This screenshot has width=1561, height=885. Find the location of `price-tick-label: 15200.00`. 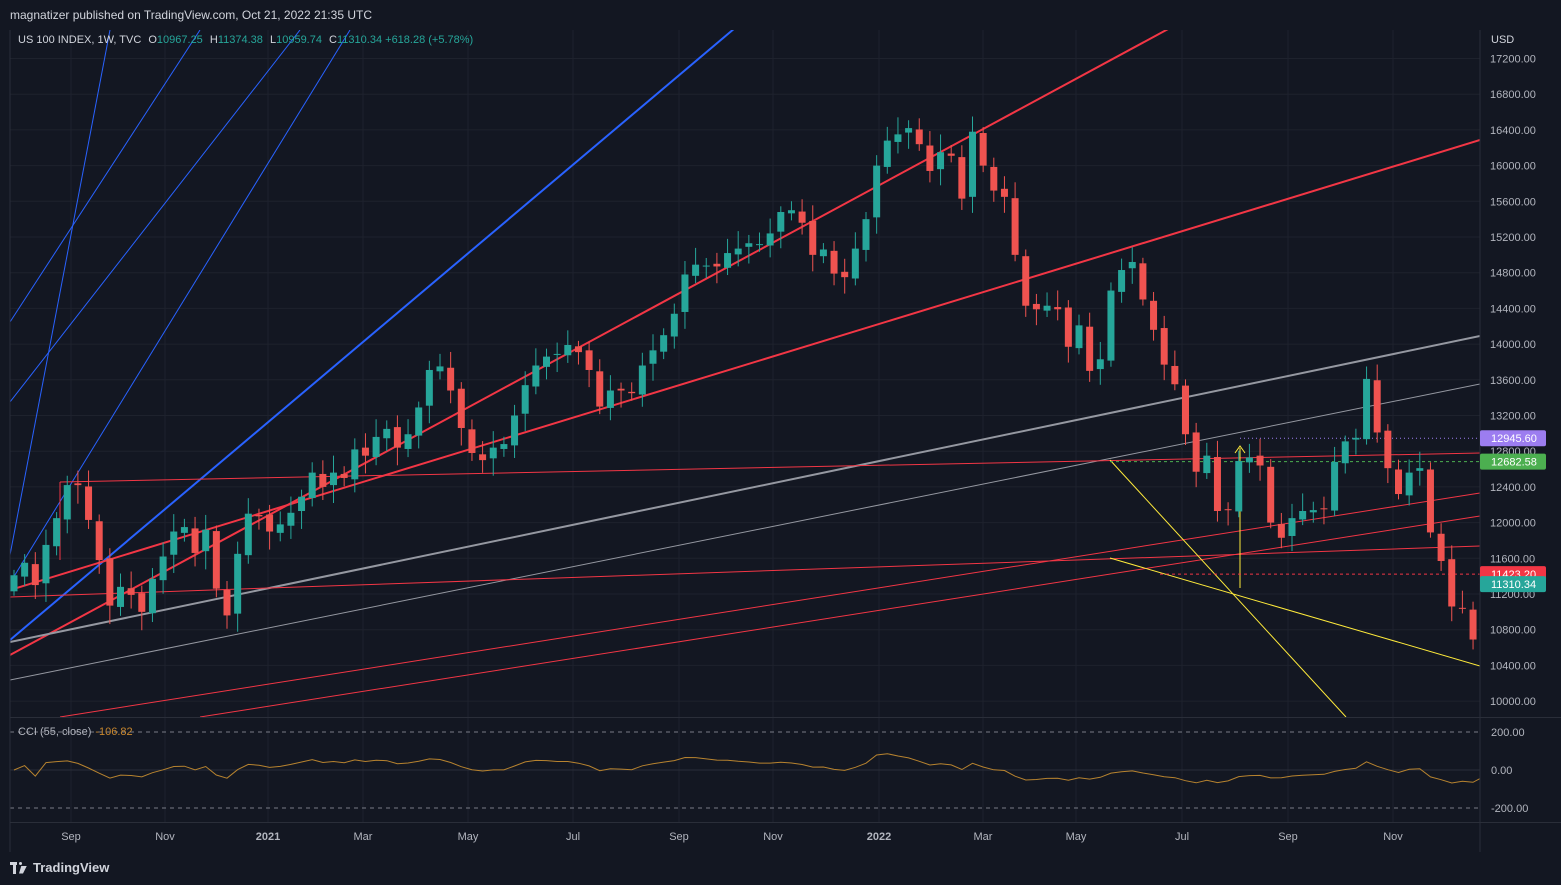

price-tick-label: 15200.00 is located at coordinates (1513, 238).